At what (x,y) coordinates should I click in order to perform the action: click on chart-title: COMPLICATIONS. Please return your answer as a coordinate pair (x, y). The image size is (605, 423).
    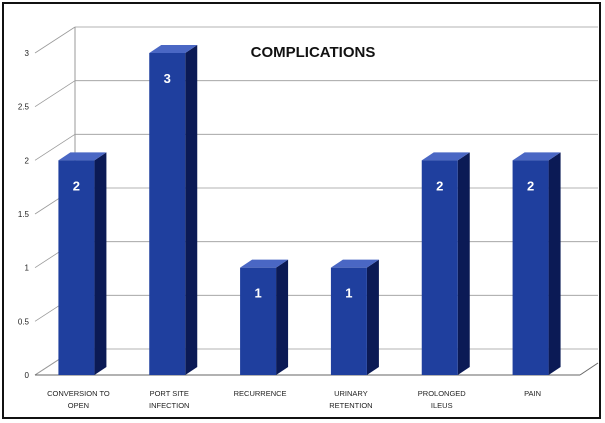
    Looking at the image, I should click on (313, 52).